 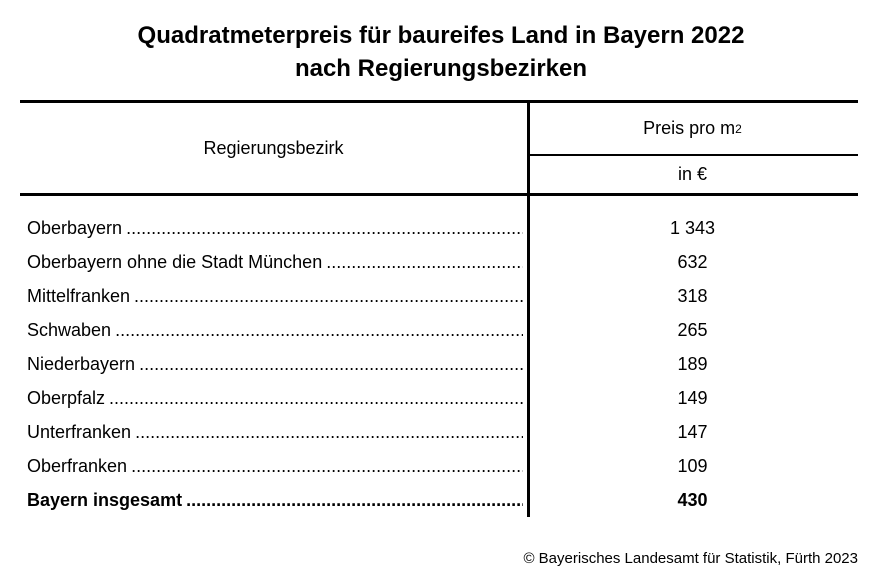 I want to click on column-divider-line, so click(x=528, y=308).